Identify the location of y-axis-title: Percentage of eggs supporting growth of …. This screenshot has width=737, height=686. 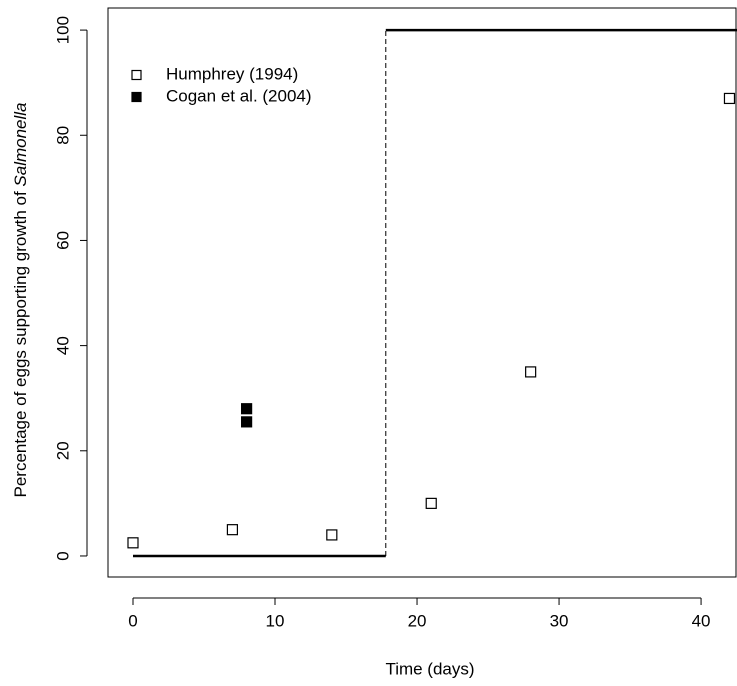
(20, 299).